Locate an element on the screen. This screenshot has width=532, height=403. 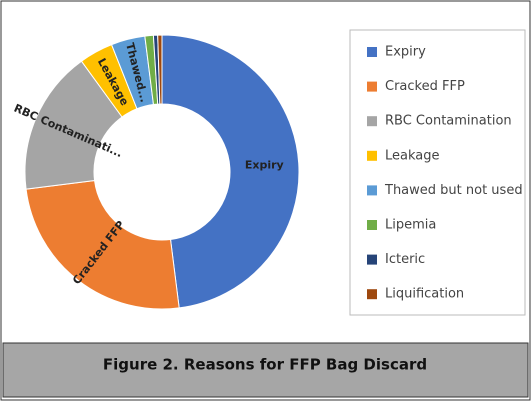
legend-label: Leakage is located at coordinates (412, 155).